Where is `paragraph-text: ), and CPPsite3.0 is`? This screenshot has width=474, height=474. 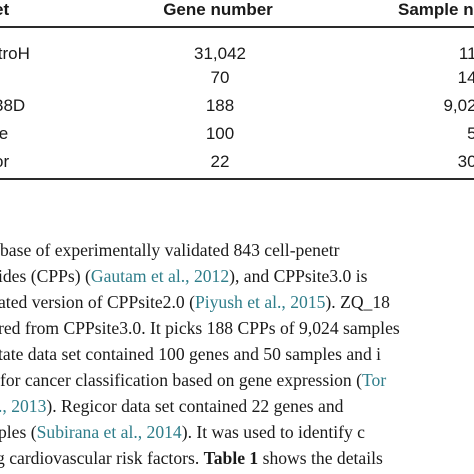
paragraph-text: ), and CPPsite3.0 is is located at coordinates (298, 276).